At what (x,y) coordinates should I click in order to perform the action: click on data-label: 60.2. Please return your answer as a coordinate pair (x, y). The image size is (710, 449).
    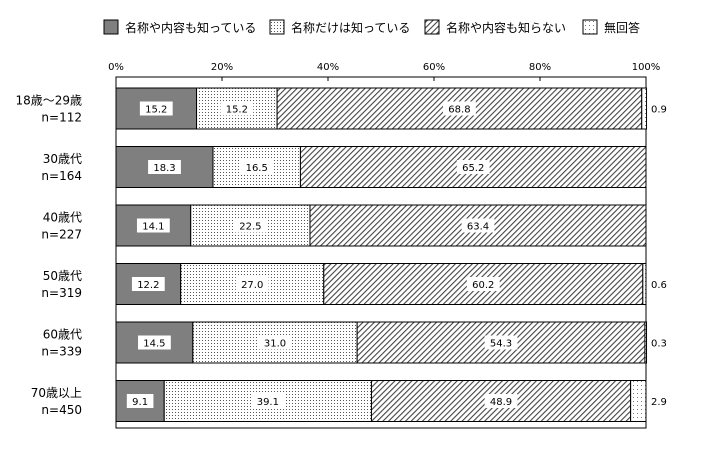
    Looking at the image, I should click on (483, 285).